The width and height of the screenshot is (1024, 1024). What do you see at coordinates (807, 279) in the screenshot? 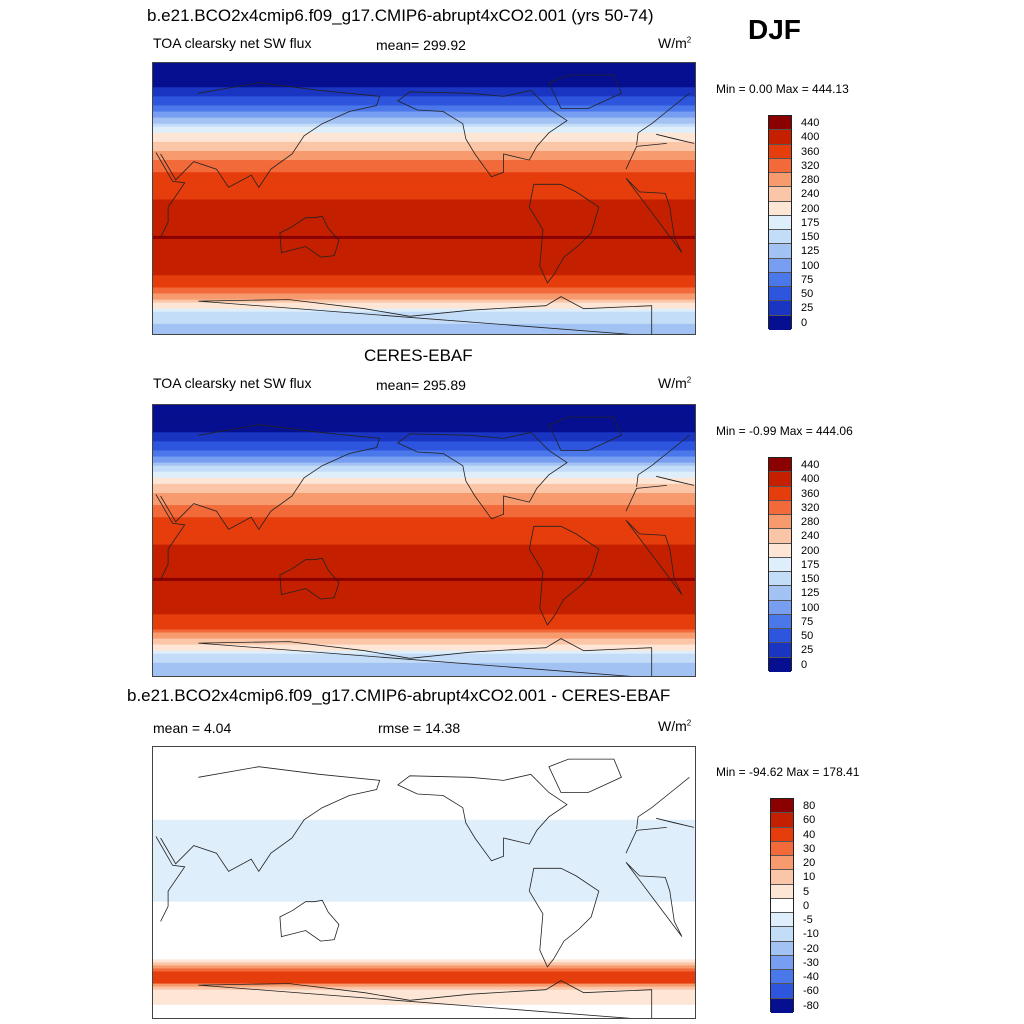
I see `colorbar-label: 75` at bounding box center [807, 279].